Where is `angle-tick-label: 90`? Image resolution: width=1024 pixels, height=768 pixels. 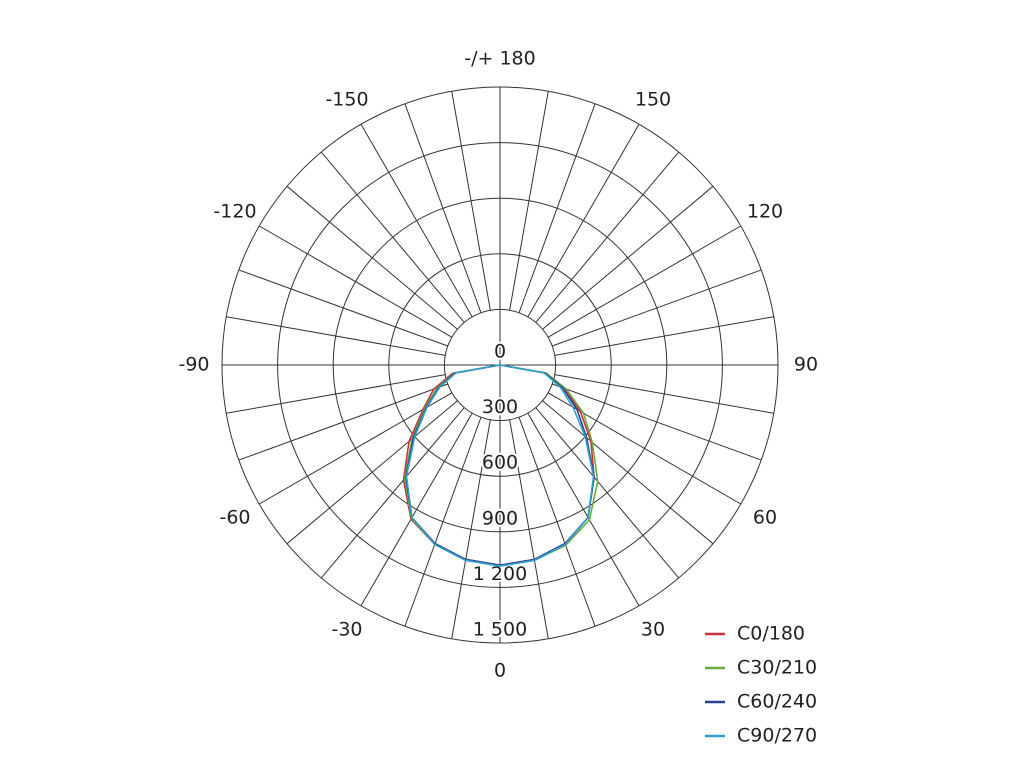 angle-tick-label: 90 is located at coordinates (806, 365).